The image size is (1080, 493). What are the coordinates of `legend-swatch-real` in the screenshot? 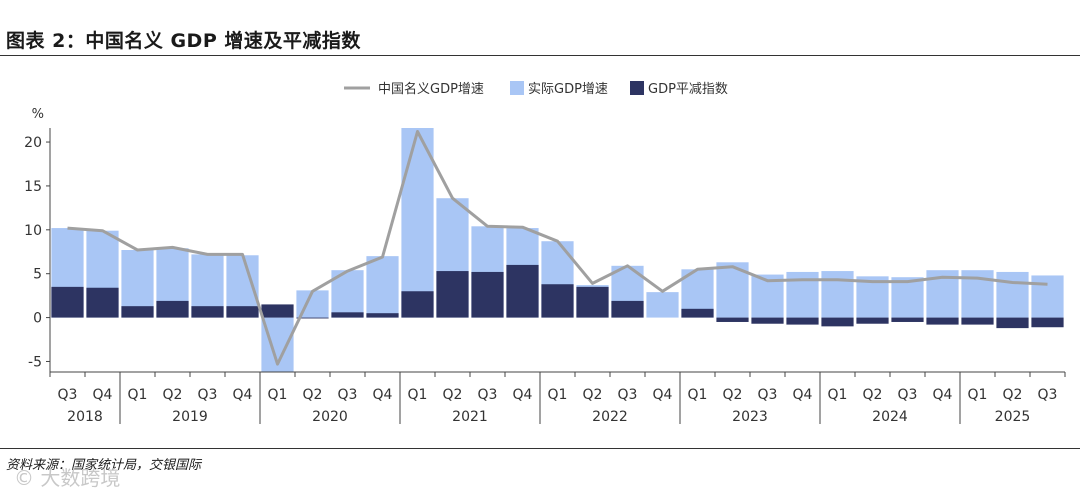 It's located at (517, 88).